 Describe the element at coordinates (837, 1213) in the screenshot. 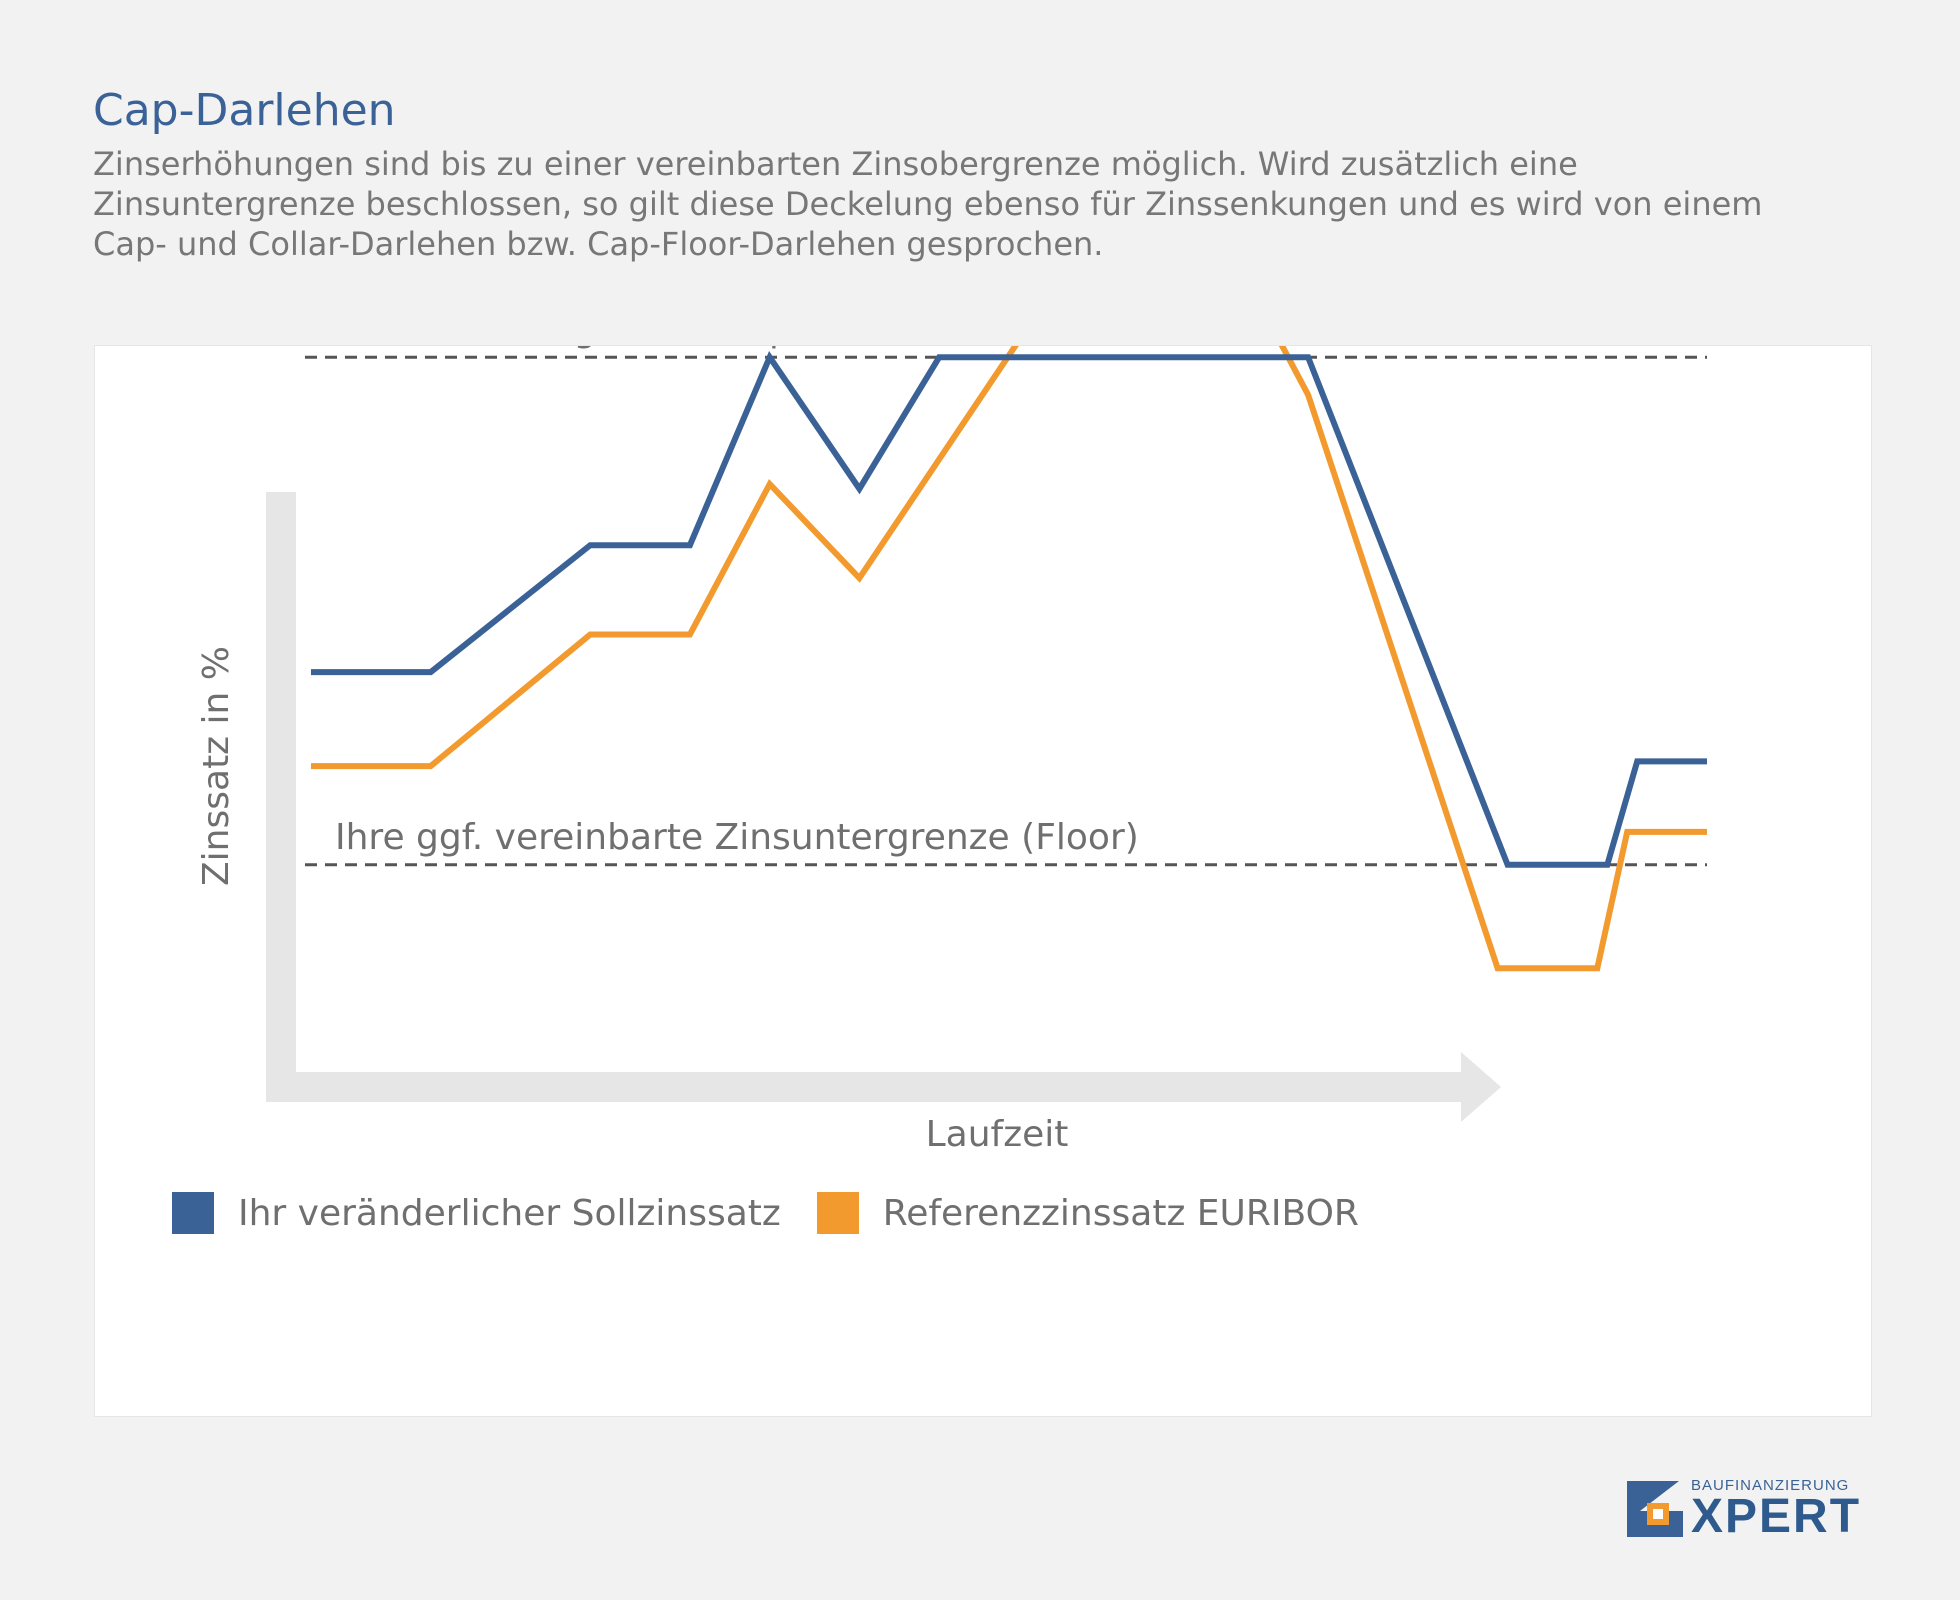

I see `legend-swatch-orange` at that location.